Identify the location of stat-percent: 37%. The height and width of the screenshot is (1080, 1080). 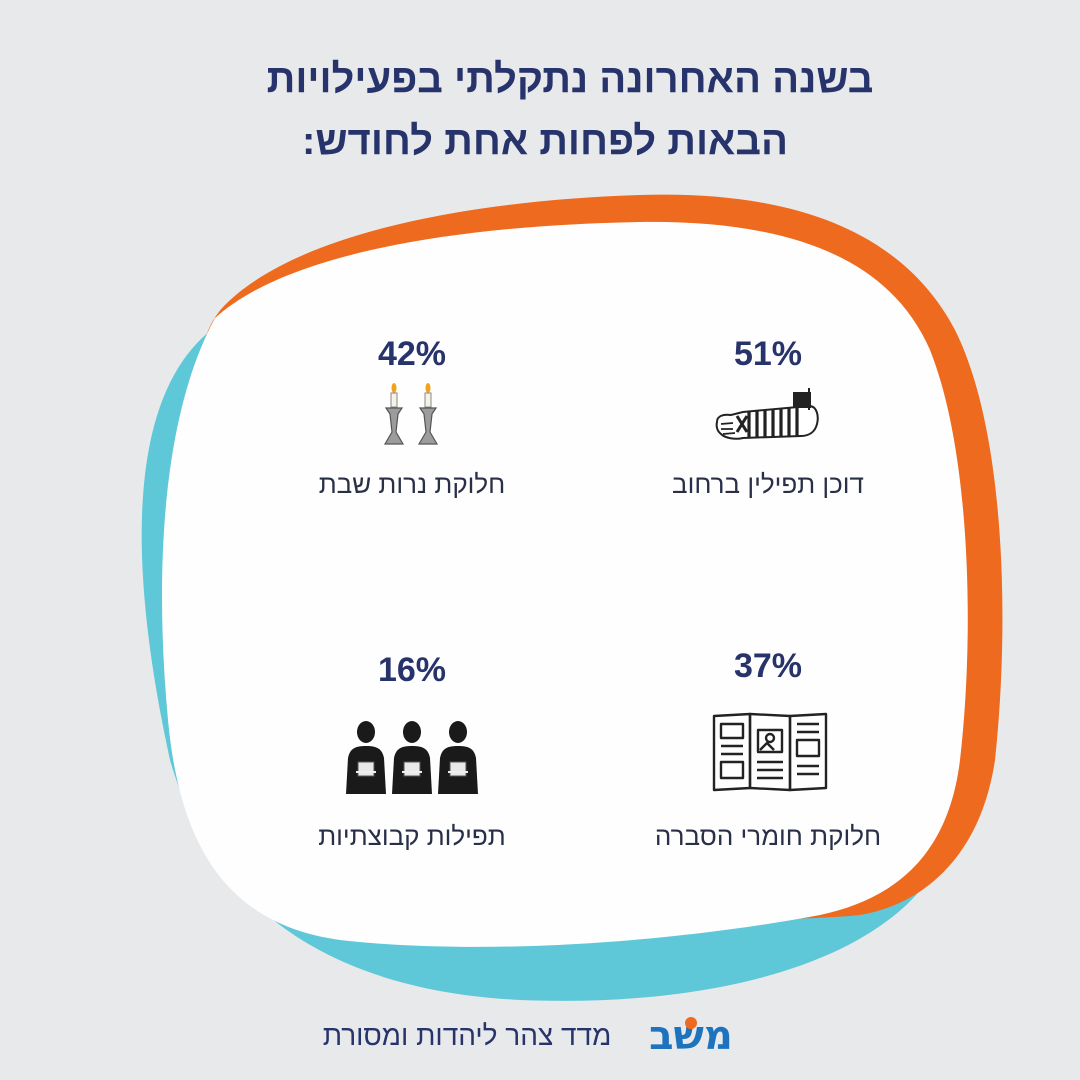
(768, 666).